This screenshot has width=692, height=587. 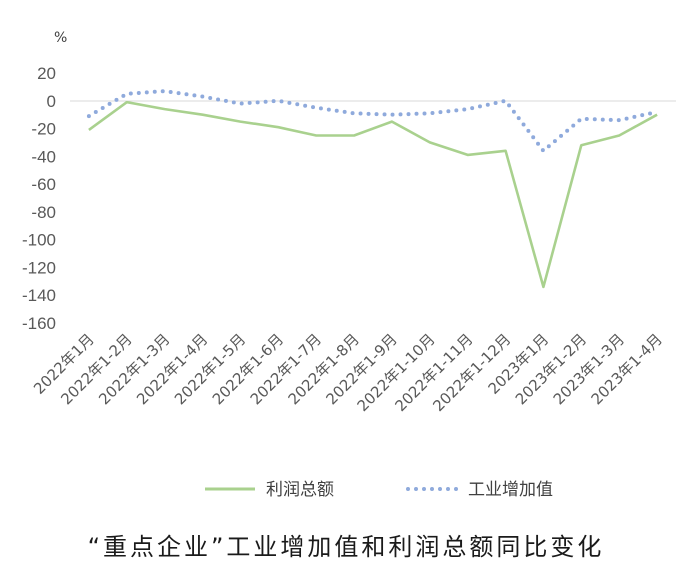 What do you see at coordinates (43, 156) in the screenshot?
I see `y-tick-label: -40` at bounding box center [43, 156].